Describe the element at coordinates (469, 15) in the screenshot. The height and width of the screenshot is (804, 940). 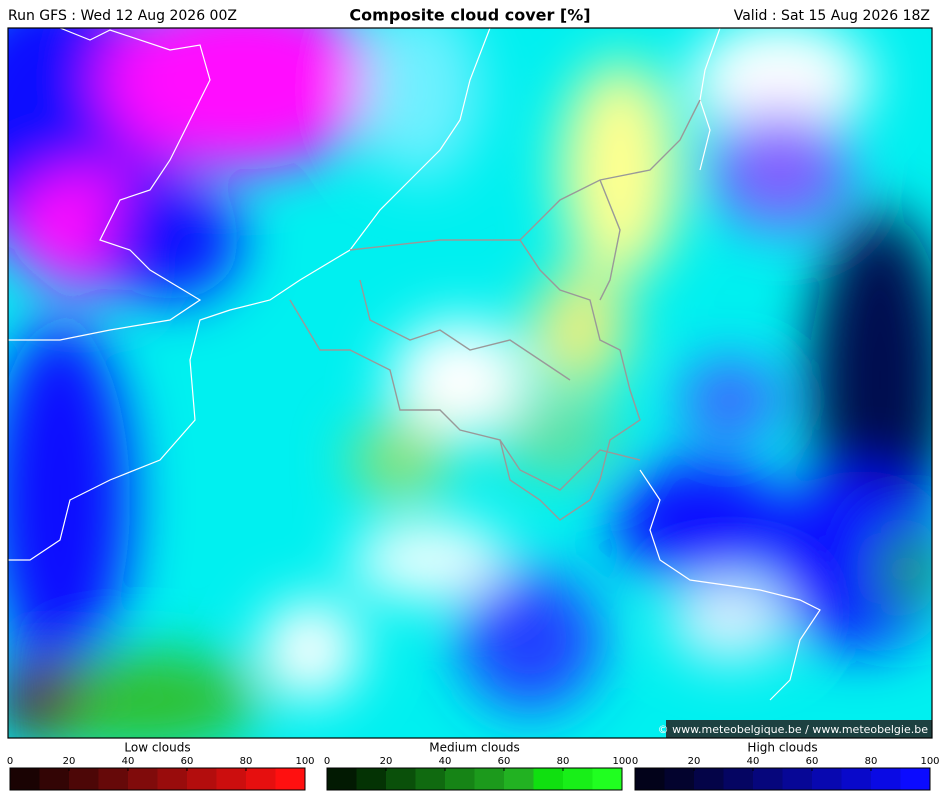
I see `map-title: Composite cloud cover [%]` at that location.